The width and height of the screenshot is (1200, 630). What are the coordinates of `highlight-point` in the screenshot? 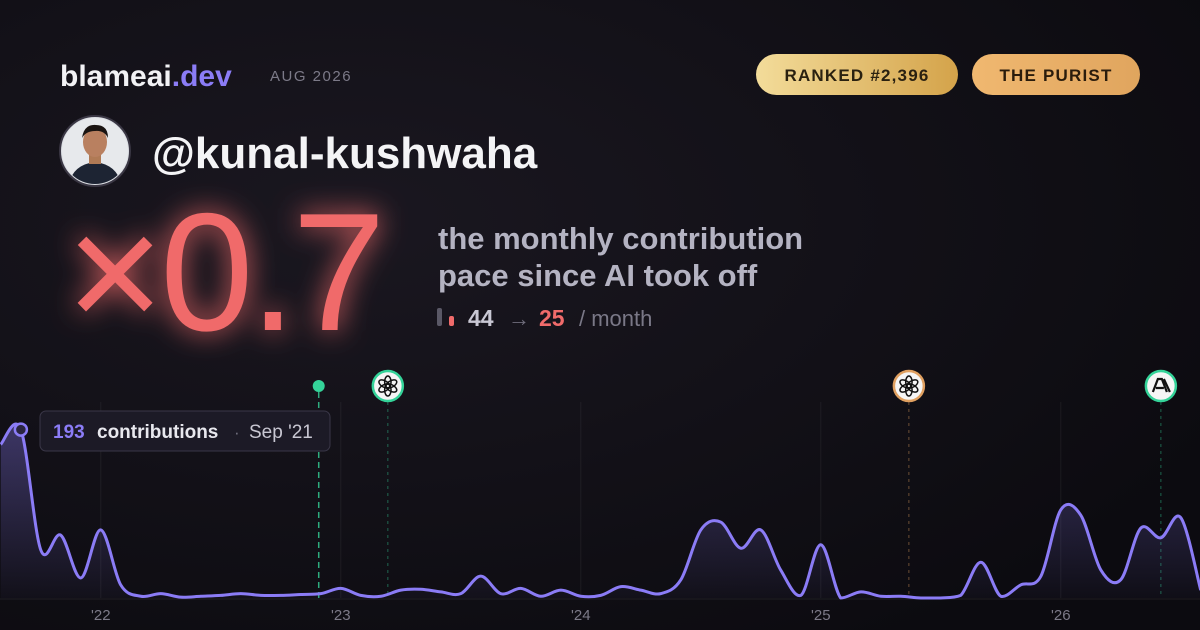 It's located at (21, 429).